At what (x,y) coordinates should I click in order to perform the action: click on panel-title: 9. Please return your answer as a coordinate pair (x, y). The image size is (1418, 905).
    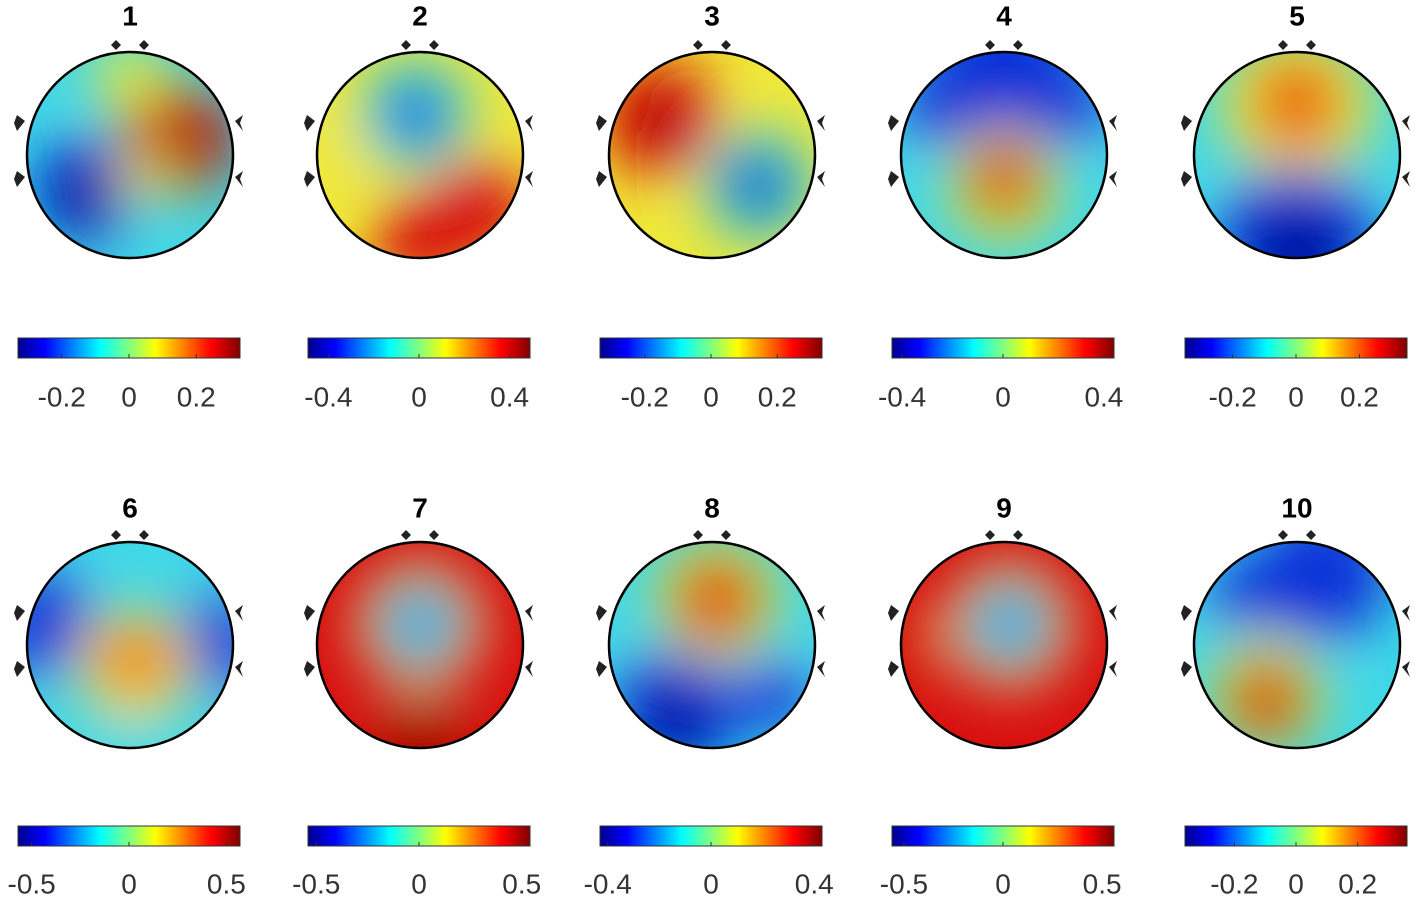
    Looking at the image, I should click on (1004, 507).